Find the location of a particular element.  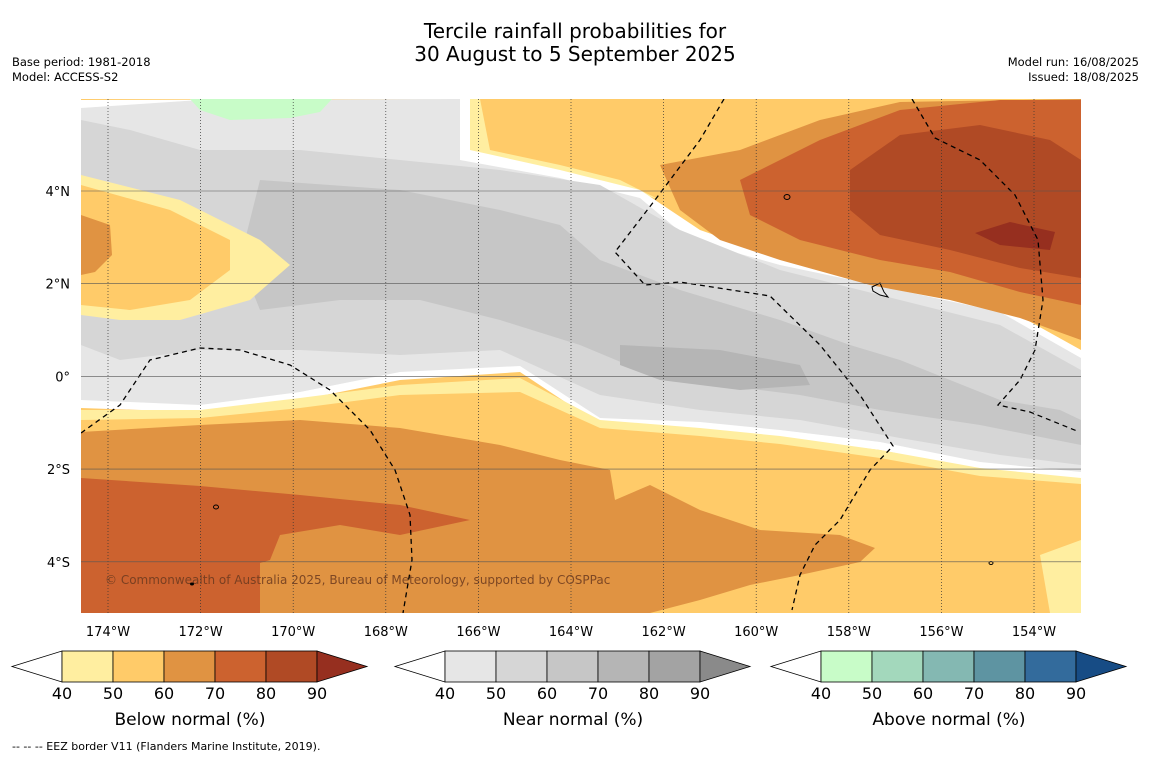

lat-tick-label: 4°N is located at coordinates (58, 192).